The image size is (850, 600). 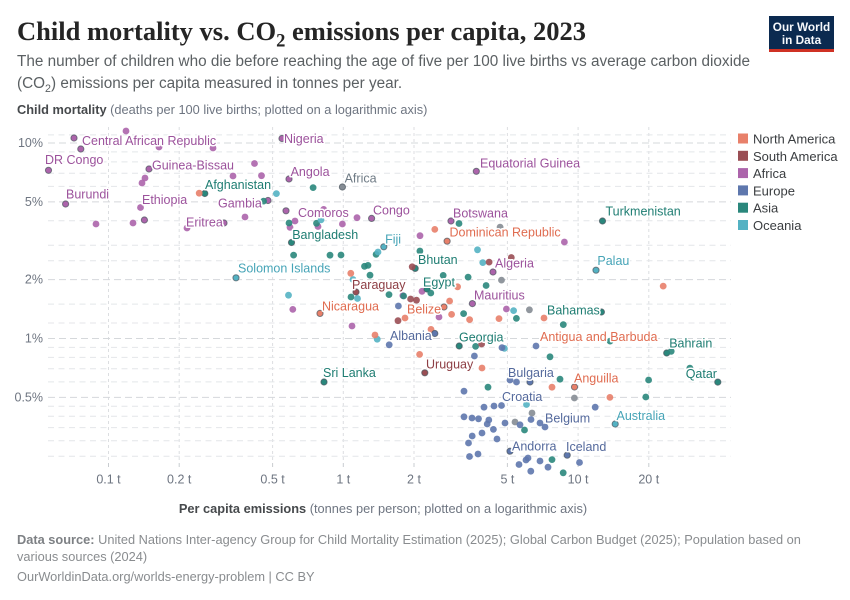 I want to click on svg-text: 0.2 t, so click(x=179, y=480).